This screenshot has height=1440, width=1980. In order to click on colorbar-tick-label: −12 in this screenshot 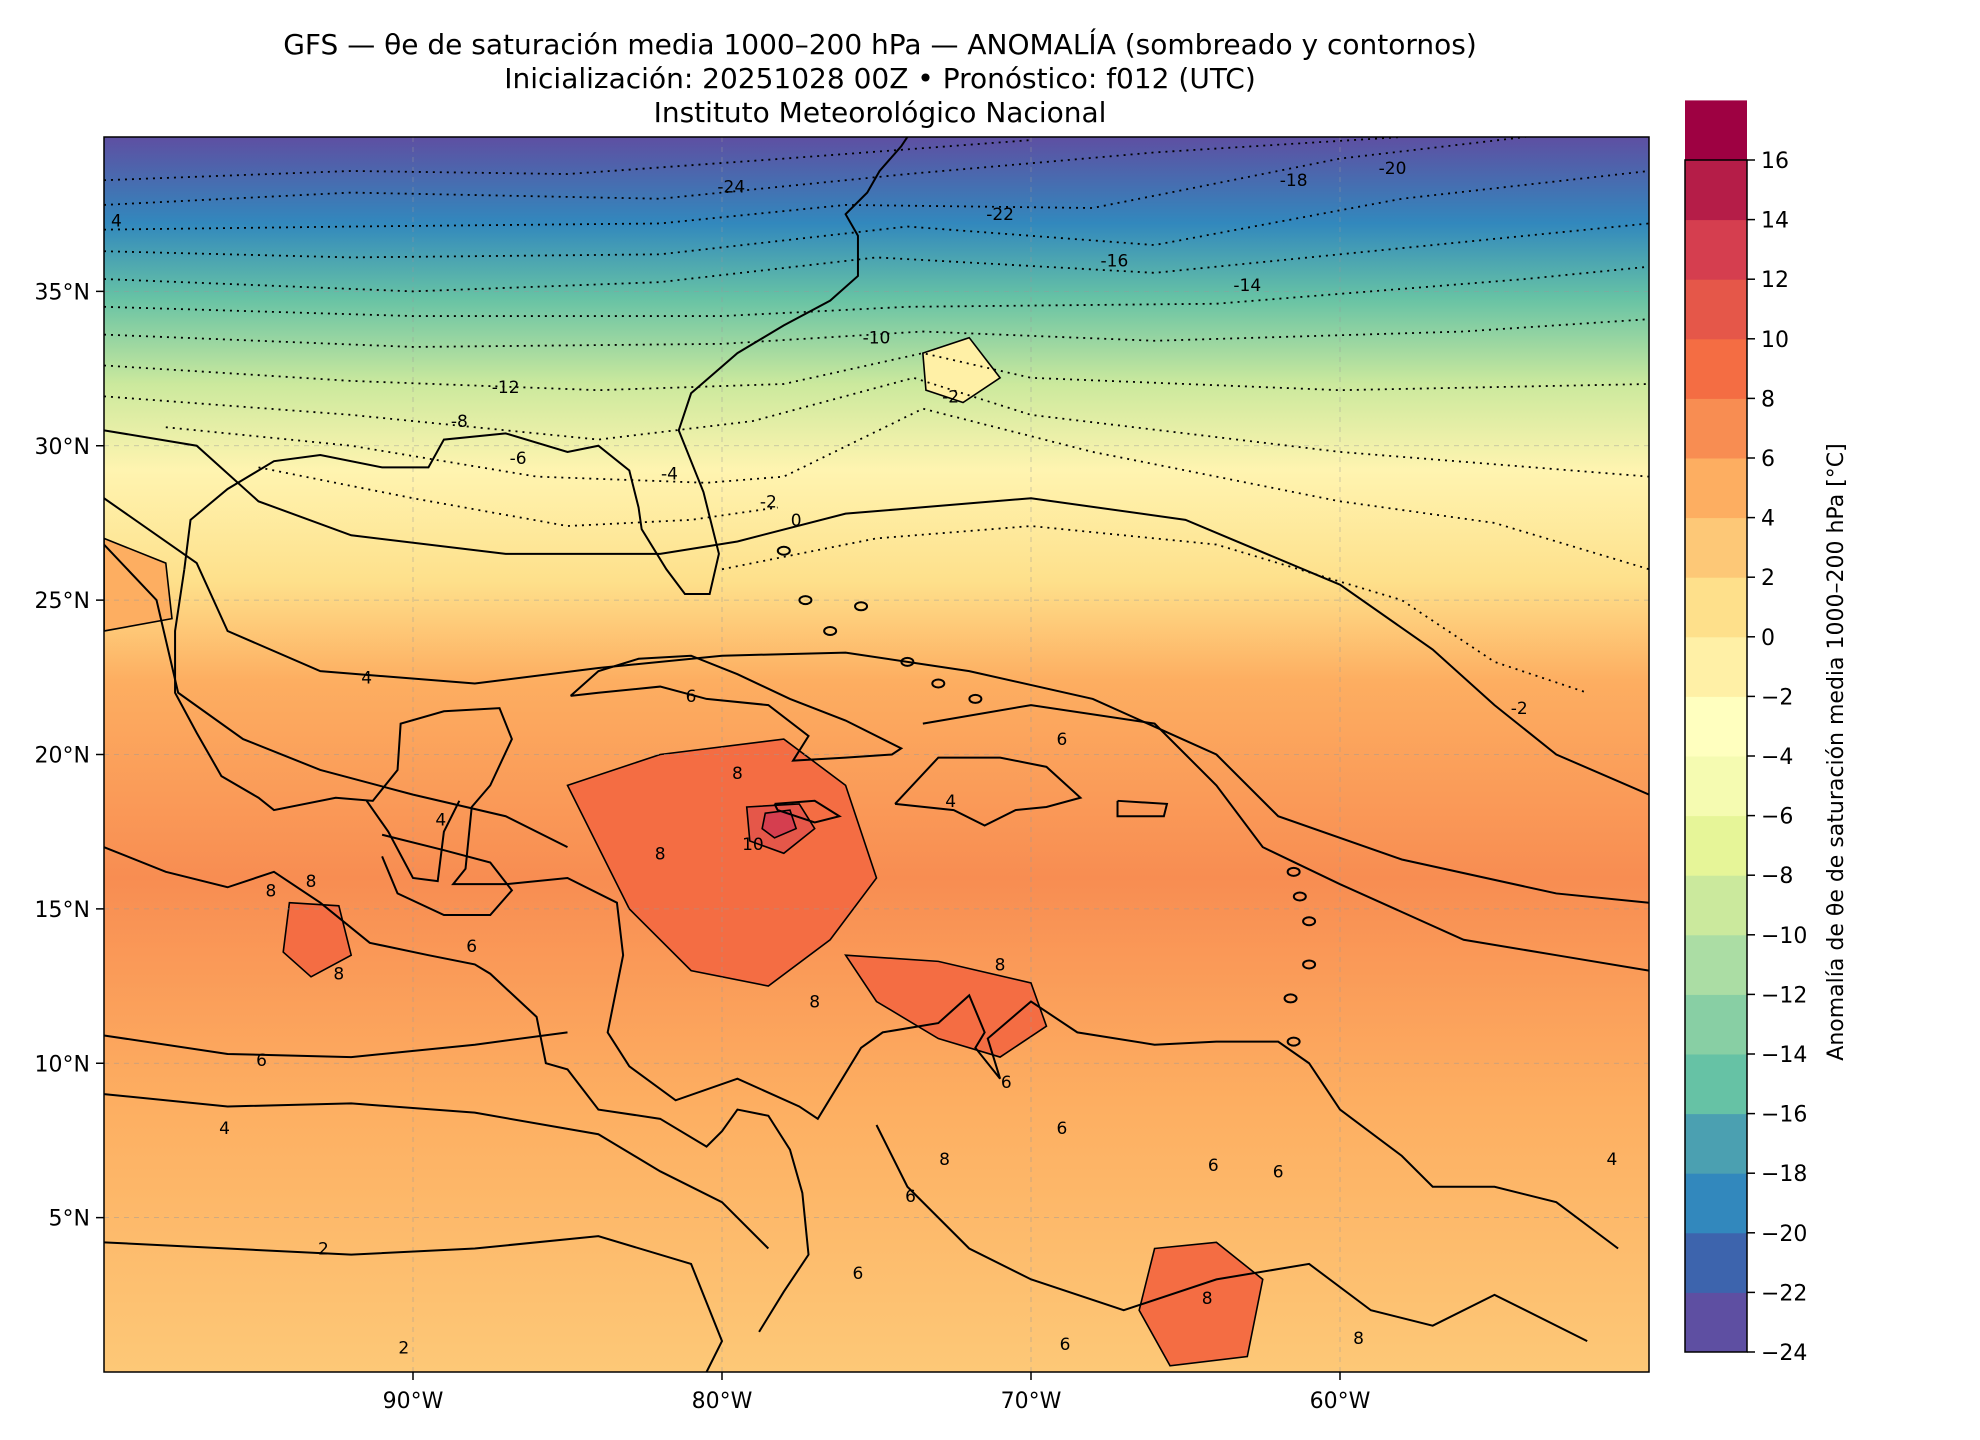, I will do `click(1784, 995)`.